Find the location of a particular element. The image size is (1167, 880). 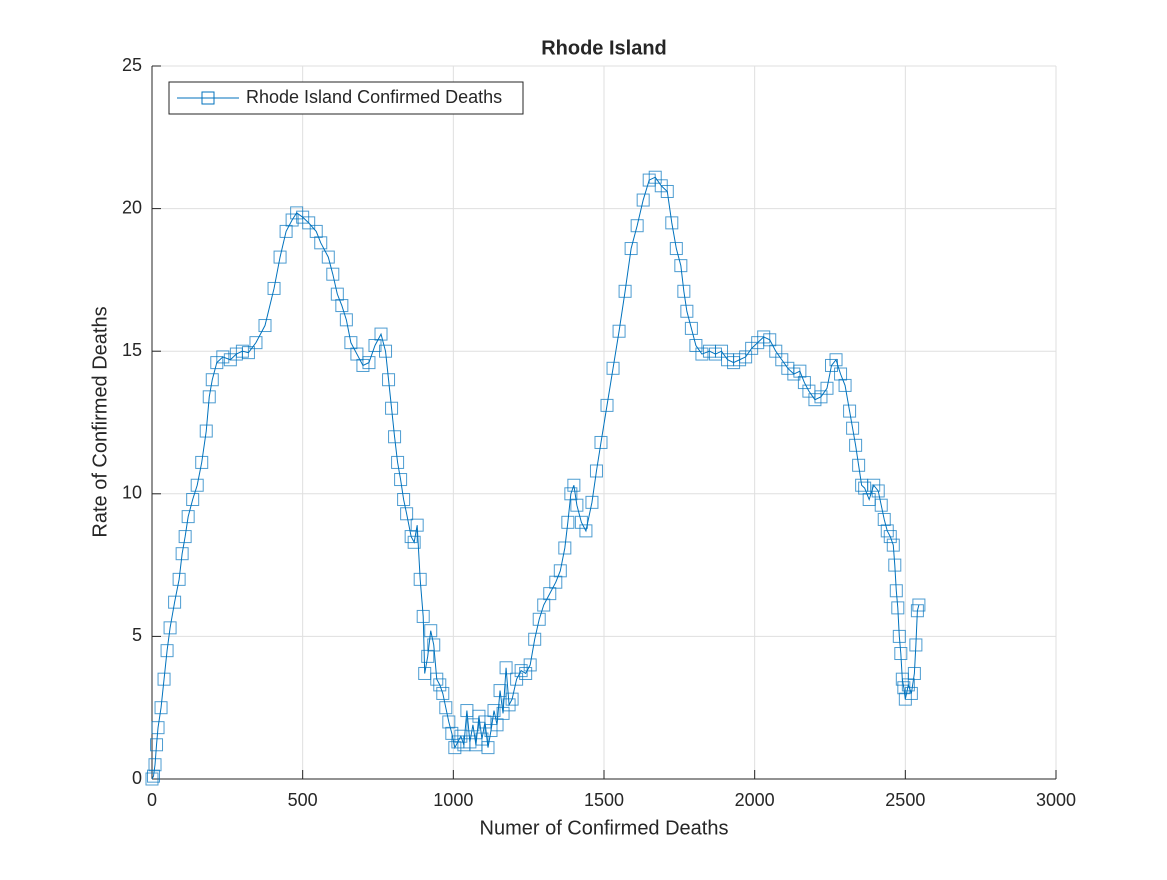

x-axis-label: Numer of Confirmed Deaths is located at coordinates (604, 828).